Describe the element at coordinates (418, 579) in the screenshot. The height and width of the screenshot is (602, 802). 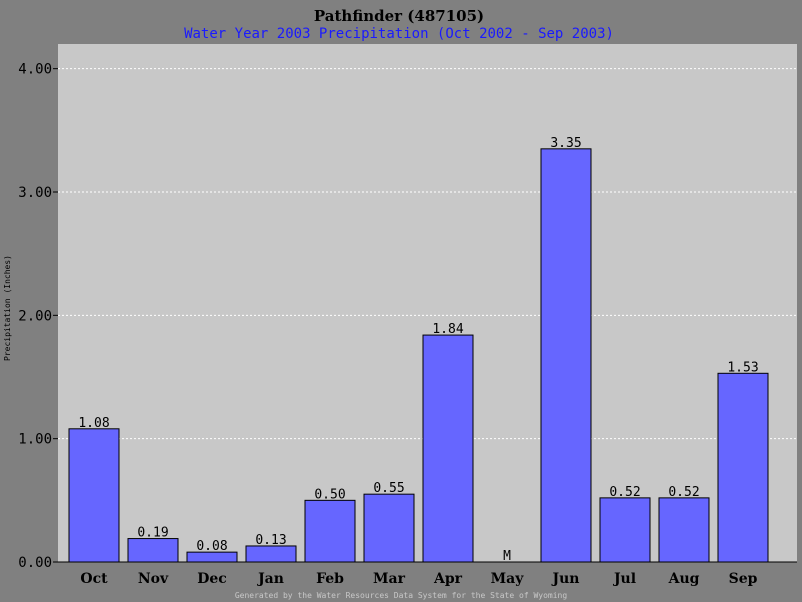
I see `x-axis-ticks: Oct Nov Dec Jan Feb Mar Apr May Jun Jul Aug Sep` at that location.